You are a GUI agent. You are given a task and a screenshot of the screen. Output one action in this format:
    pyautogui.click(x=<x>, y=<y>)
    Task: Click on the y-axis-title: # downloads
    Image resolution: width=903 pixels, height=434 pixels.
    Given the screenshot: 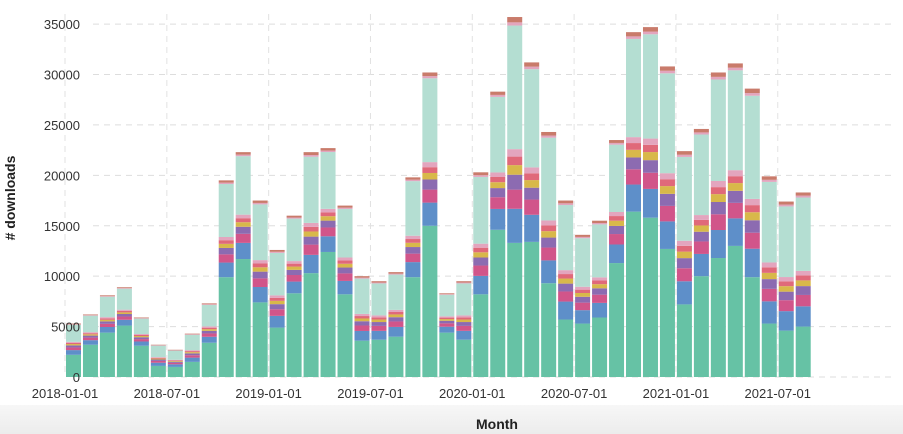 What is the action you would take?
    pyautogui.click(x=10, y=197)
    